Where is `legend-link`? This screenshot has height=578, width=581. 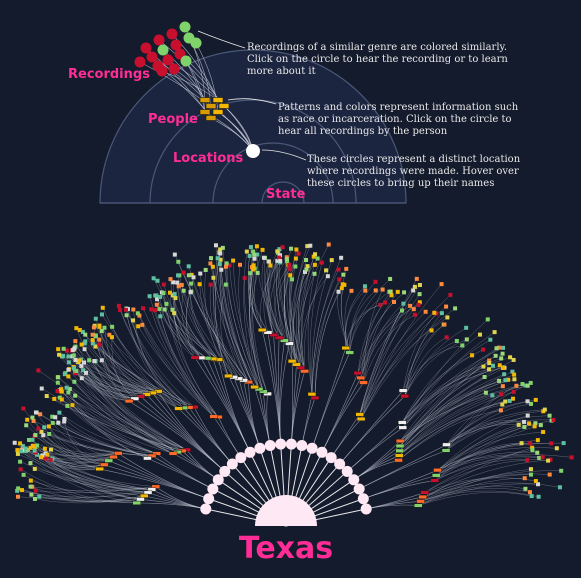 legend-link is located at coordinates (207, 77).